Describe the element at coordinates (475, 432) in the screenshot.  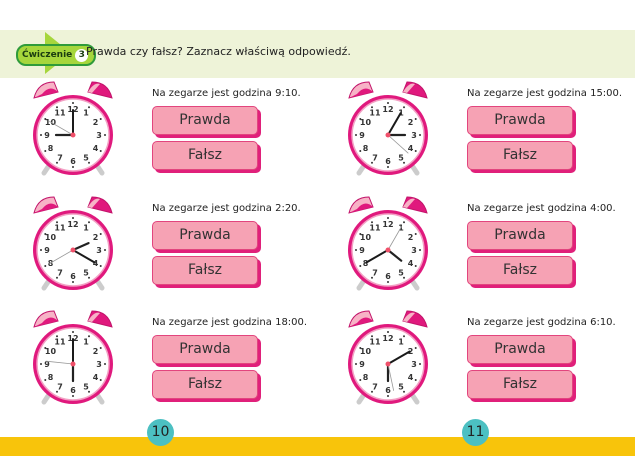
I see `page-number-right: 11` at that location.